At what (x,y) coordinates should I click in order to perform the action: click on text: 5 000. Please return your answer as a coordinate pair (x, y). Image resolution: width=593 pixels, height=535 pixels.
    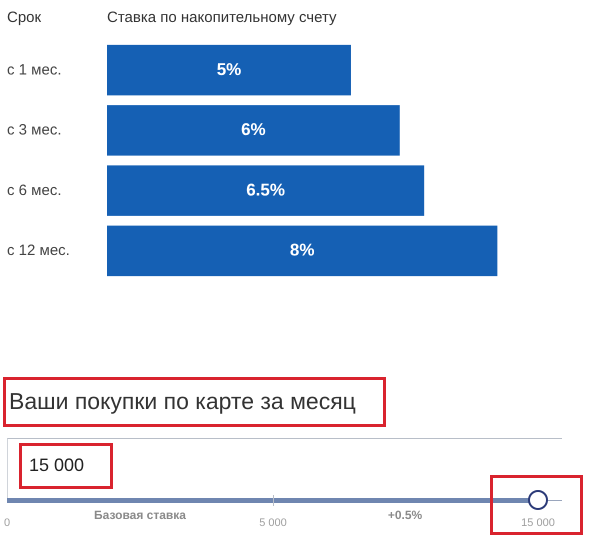
    Looking at the image, I should click on (273, 523).